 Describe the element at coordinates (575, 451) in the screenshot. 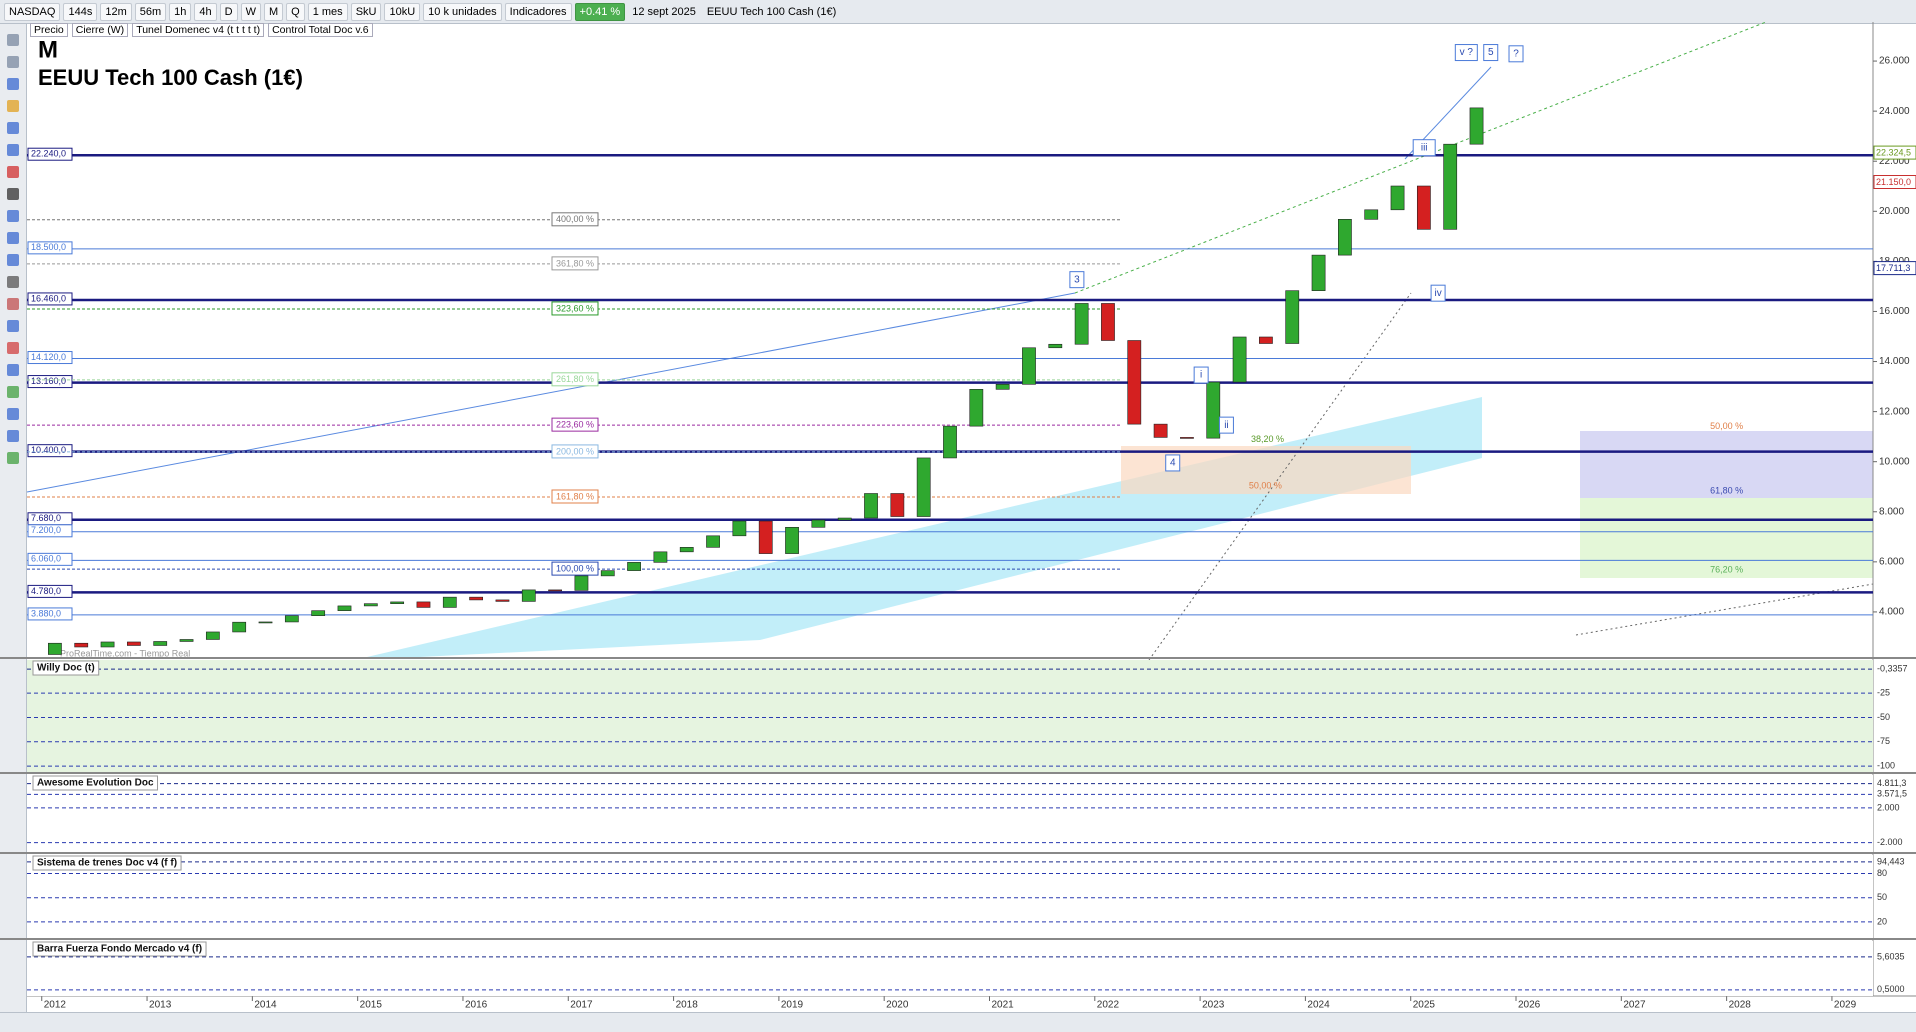

I see `fib-label: 200,00 %` at that location.